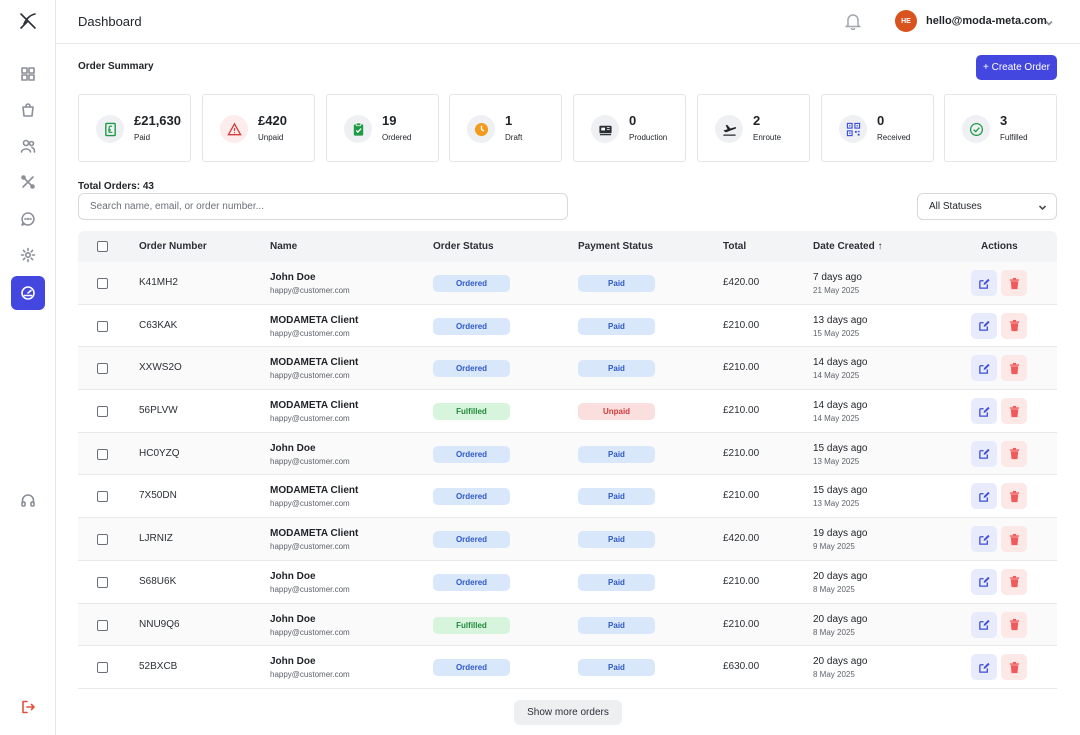  I want to click on sidebar-item-dashboard-grid, so click(28, 74).